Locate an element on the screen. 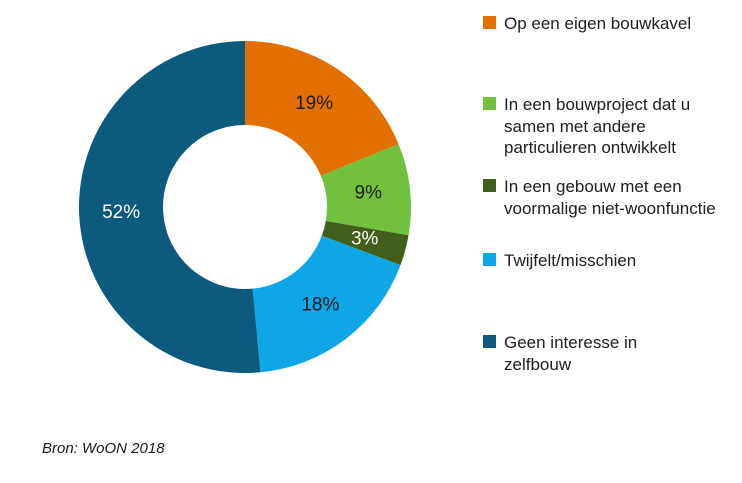  legend-label: Op een eigen bouwkavel is located at coordinates (598, 23).